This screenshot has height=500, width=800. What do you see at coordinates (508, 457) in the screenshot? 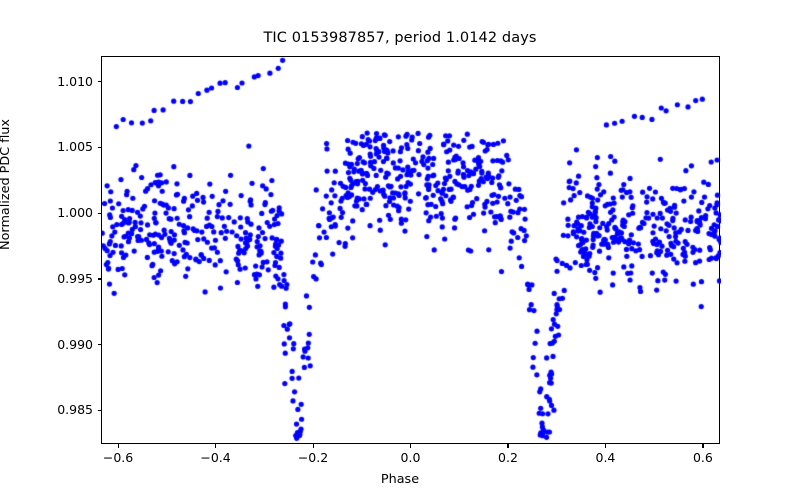
I see `x-tick-label: 0.2` at bounding box center [508, 457].